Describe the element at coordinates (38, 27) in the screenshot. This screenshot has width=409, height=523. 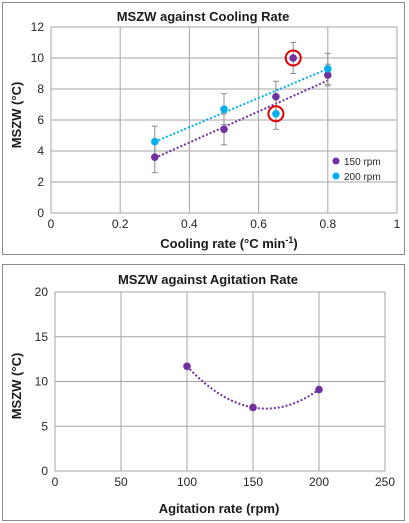
I see `y-tick-label: 12` at that location.